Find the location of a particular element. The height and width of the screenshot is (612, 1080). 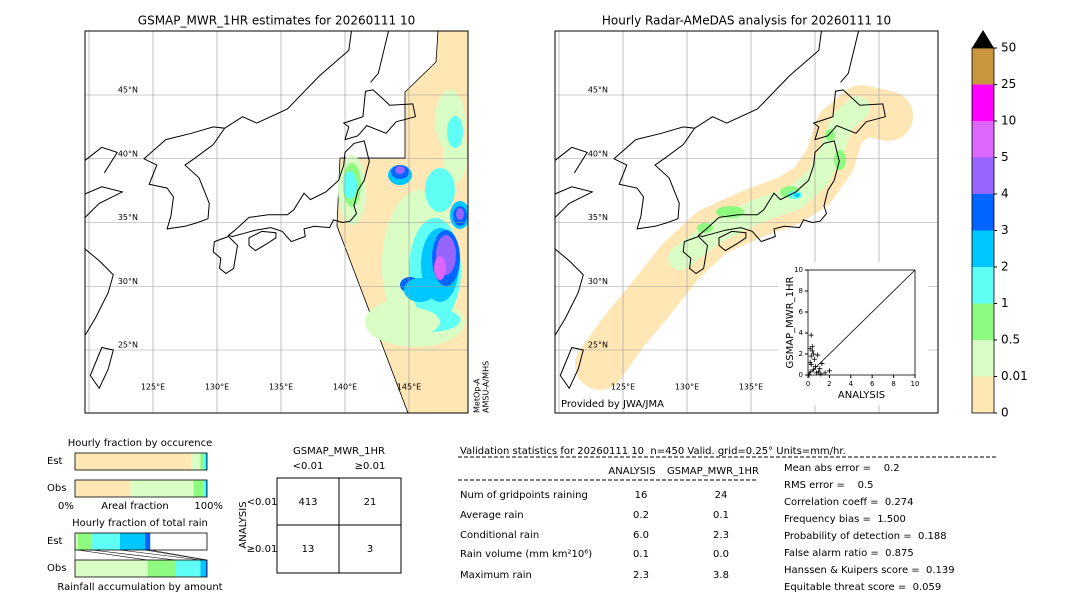

colorbar-label: 0.01 is located at coordinates (1014, 376).